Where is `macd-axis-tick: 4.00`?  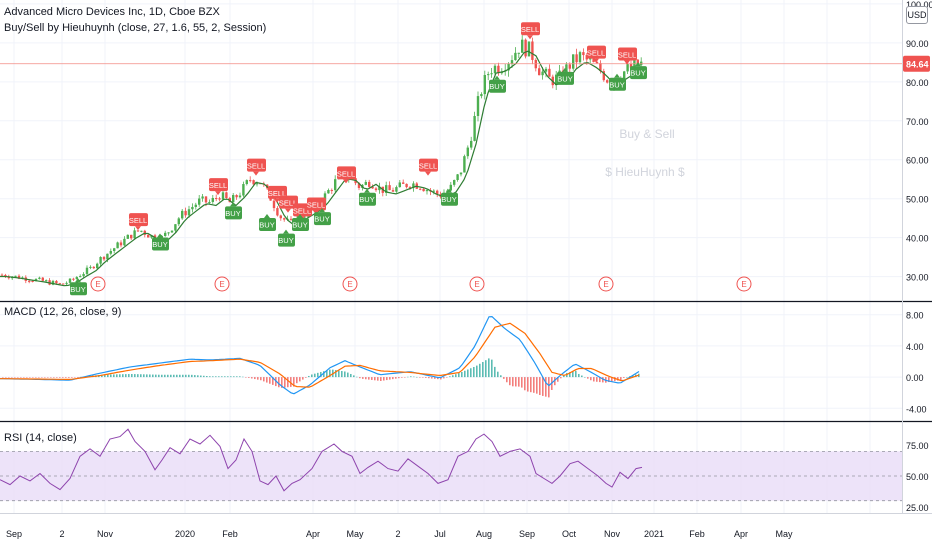 macd-axis-tick: 4.00 is located at coordinates (915, 347).